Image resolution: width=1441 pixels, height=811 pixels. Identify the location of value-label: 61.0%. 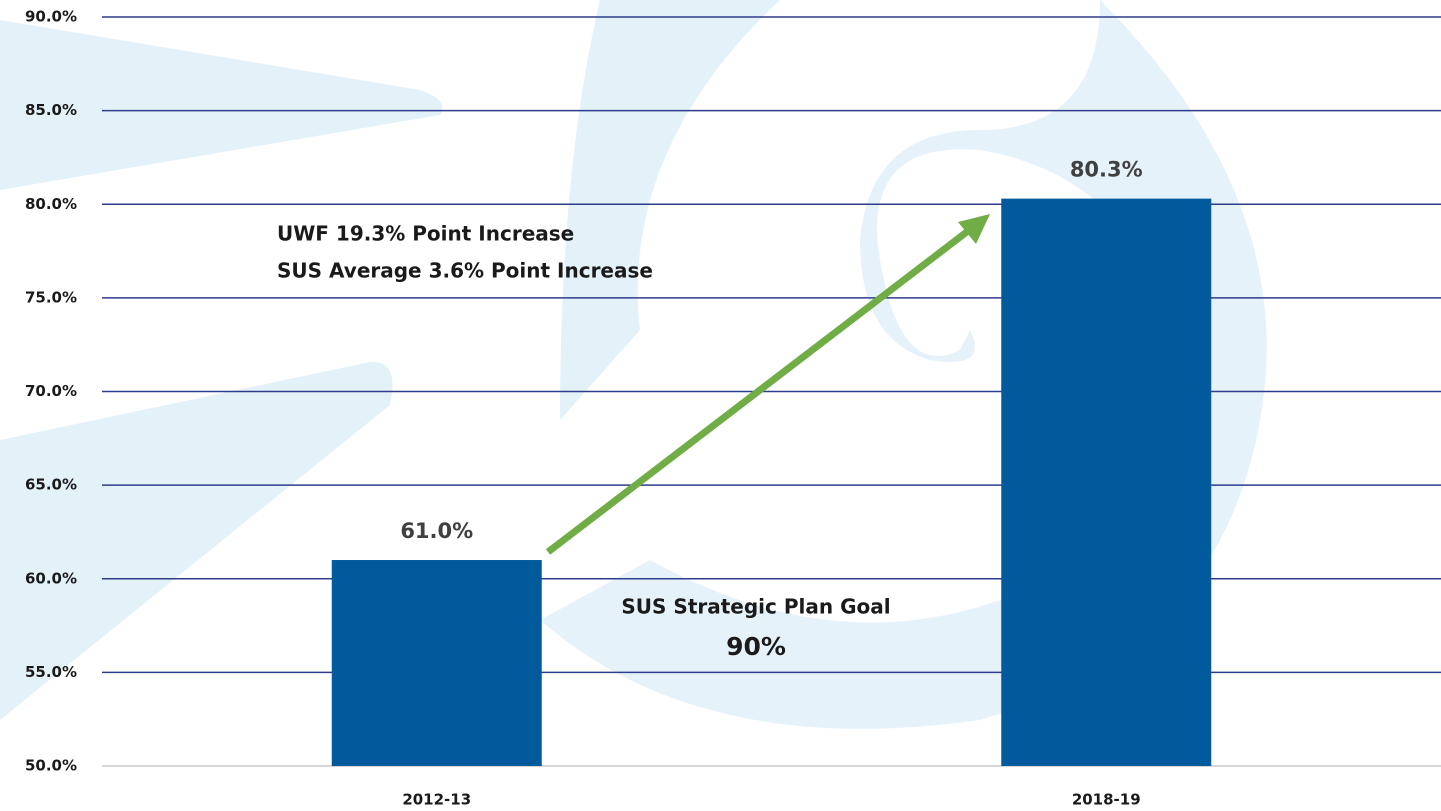
(436, 531).